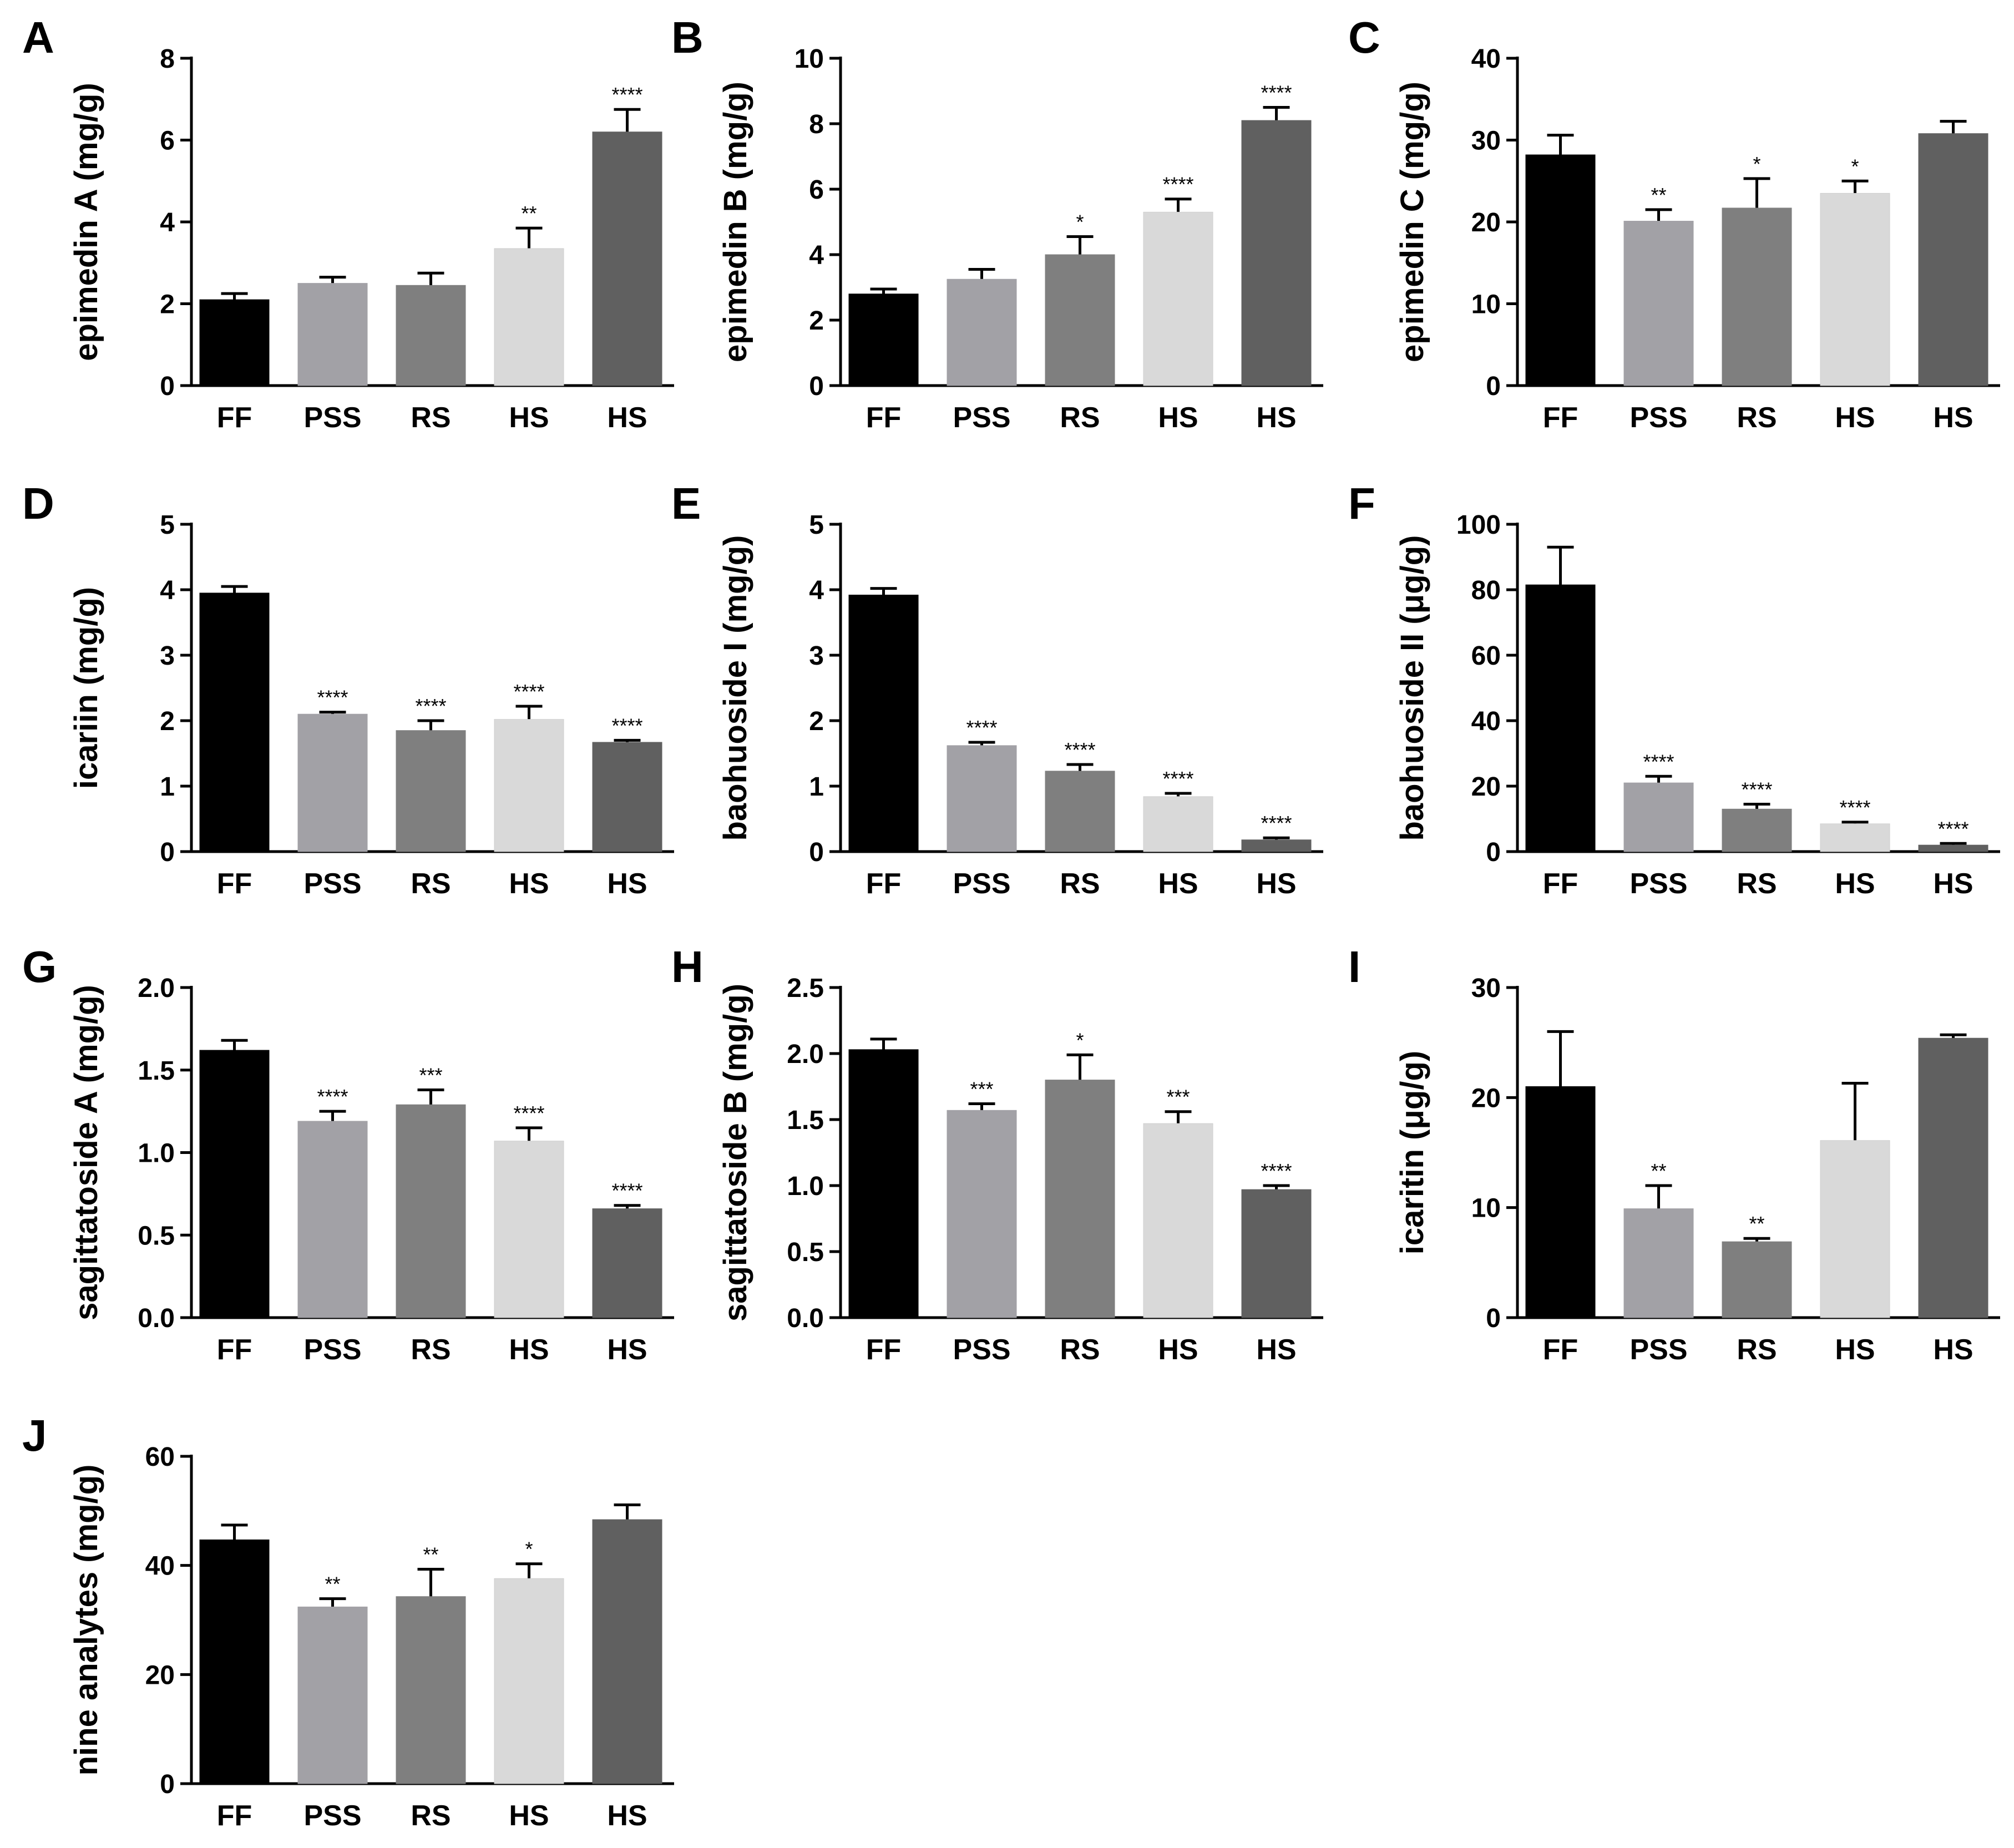 Image resolution: width=2014 pixels, height=1848 pixels. What do you see at coordinates (160, 1675) in the screenshot?
I see `y-tick-label: 20` at bounding box center [160, 1675].